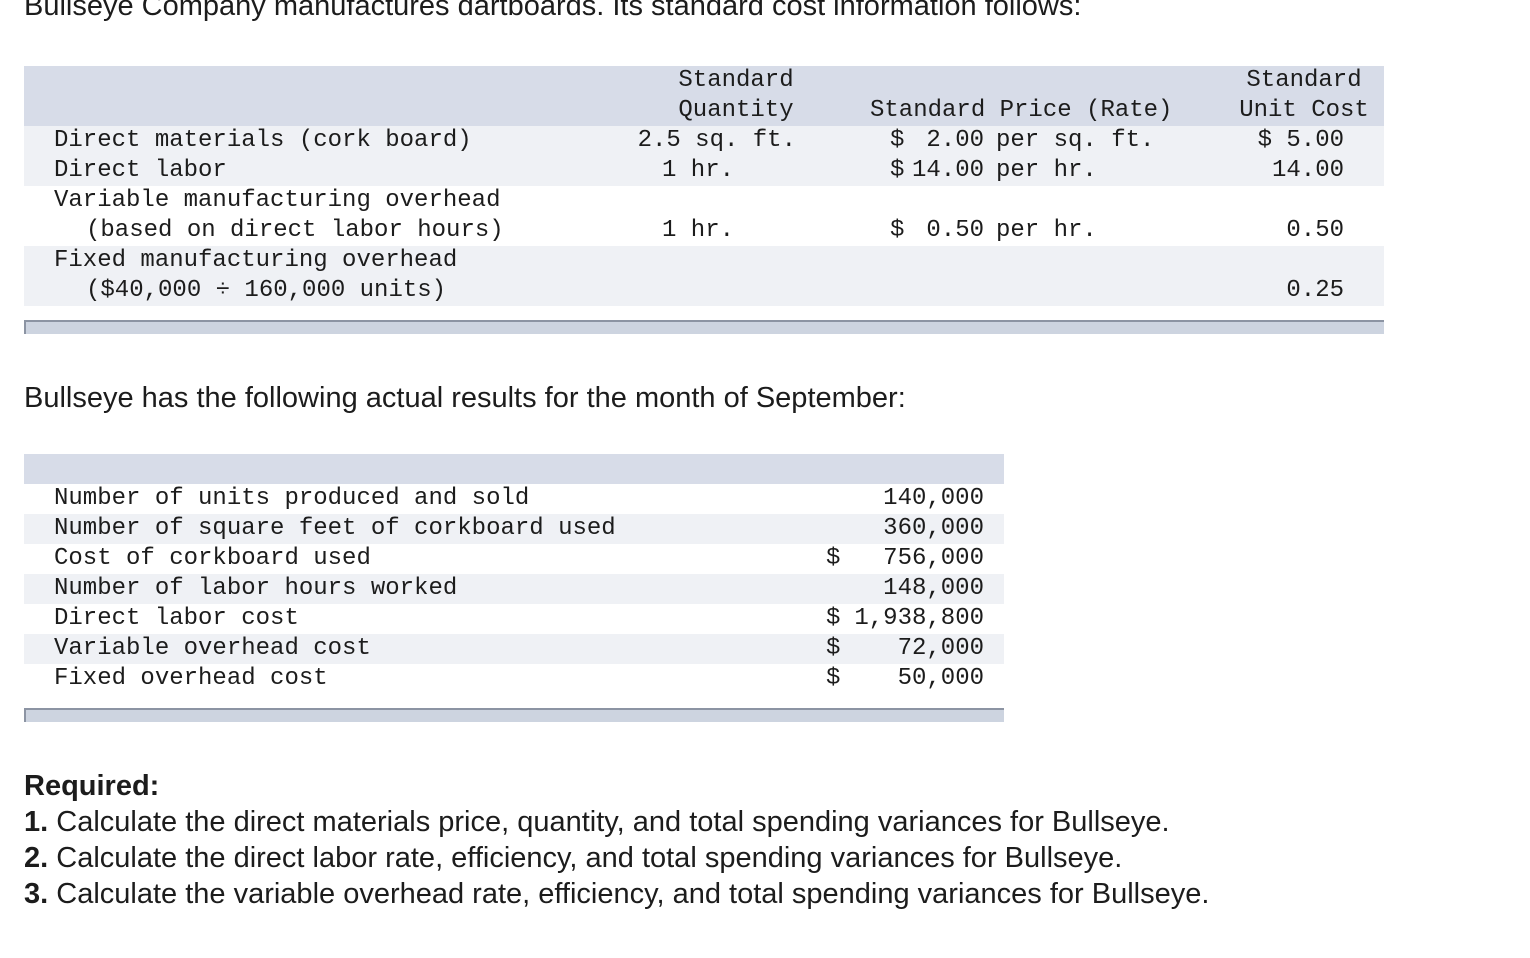 This screenshot has height=958, width=1530. I want to click on header-standard-unit-cost-1: Standard, so click(1304, 80).